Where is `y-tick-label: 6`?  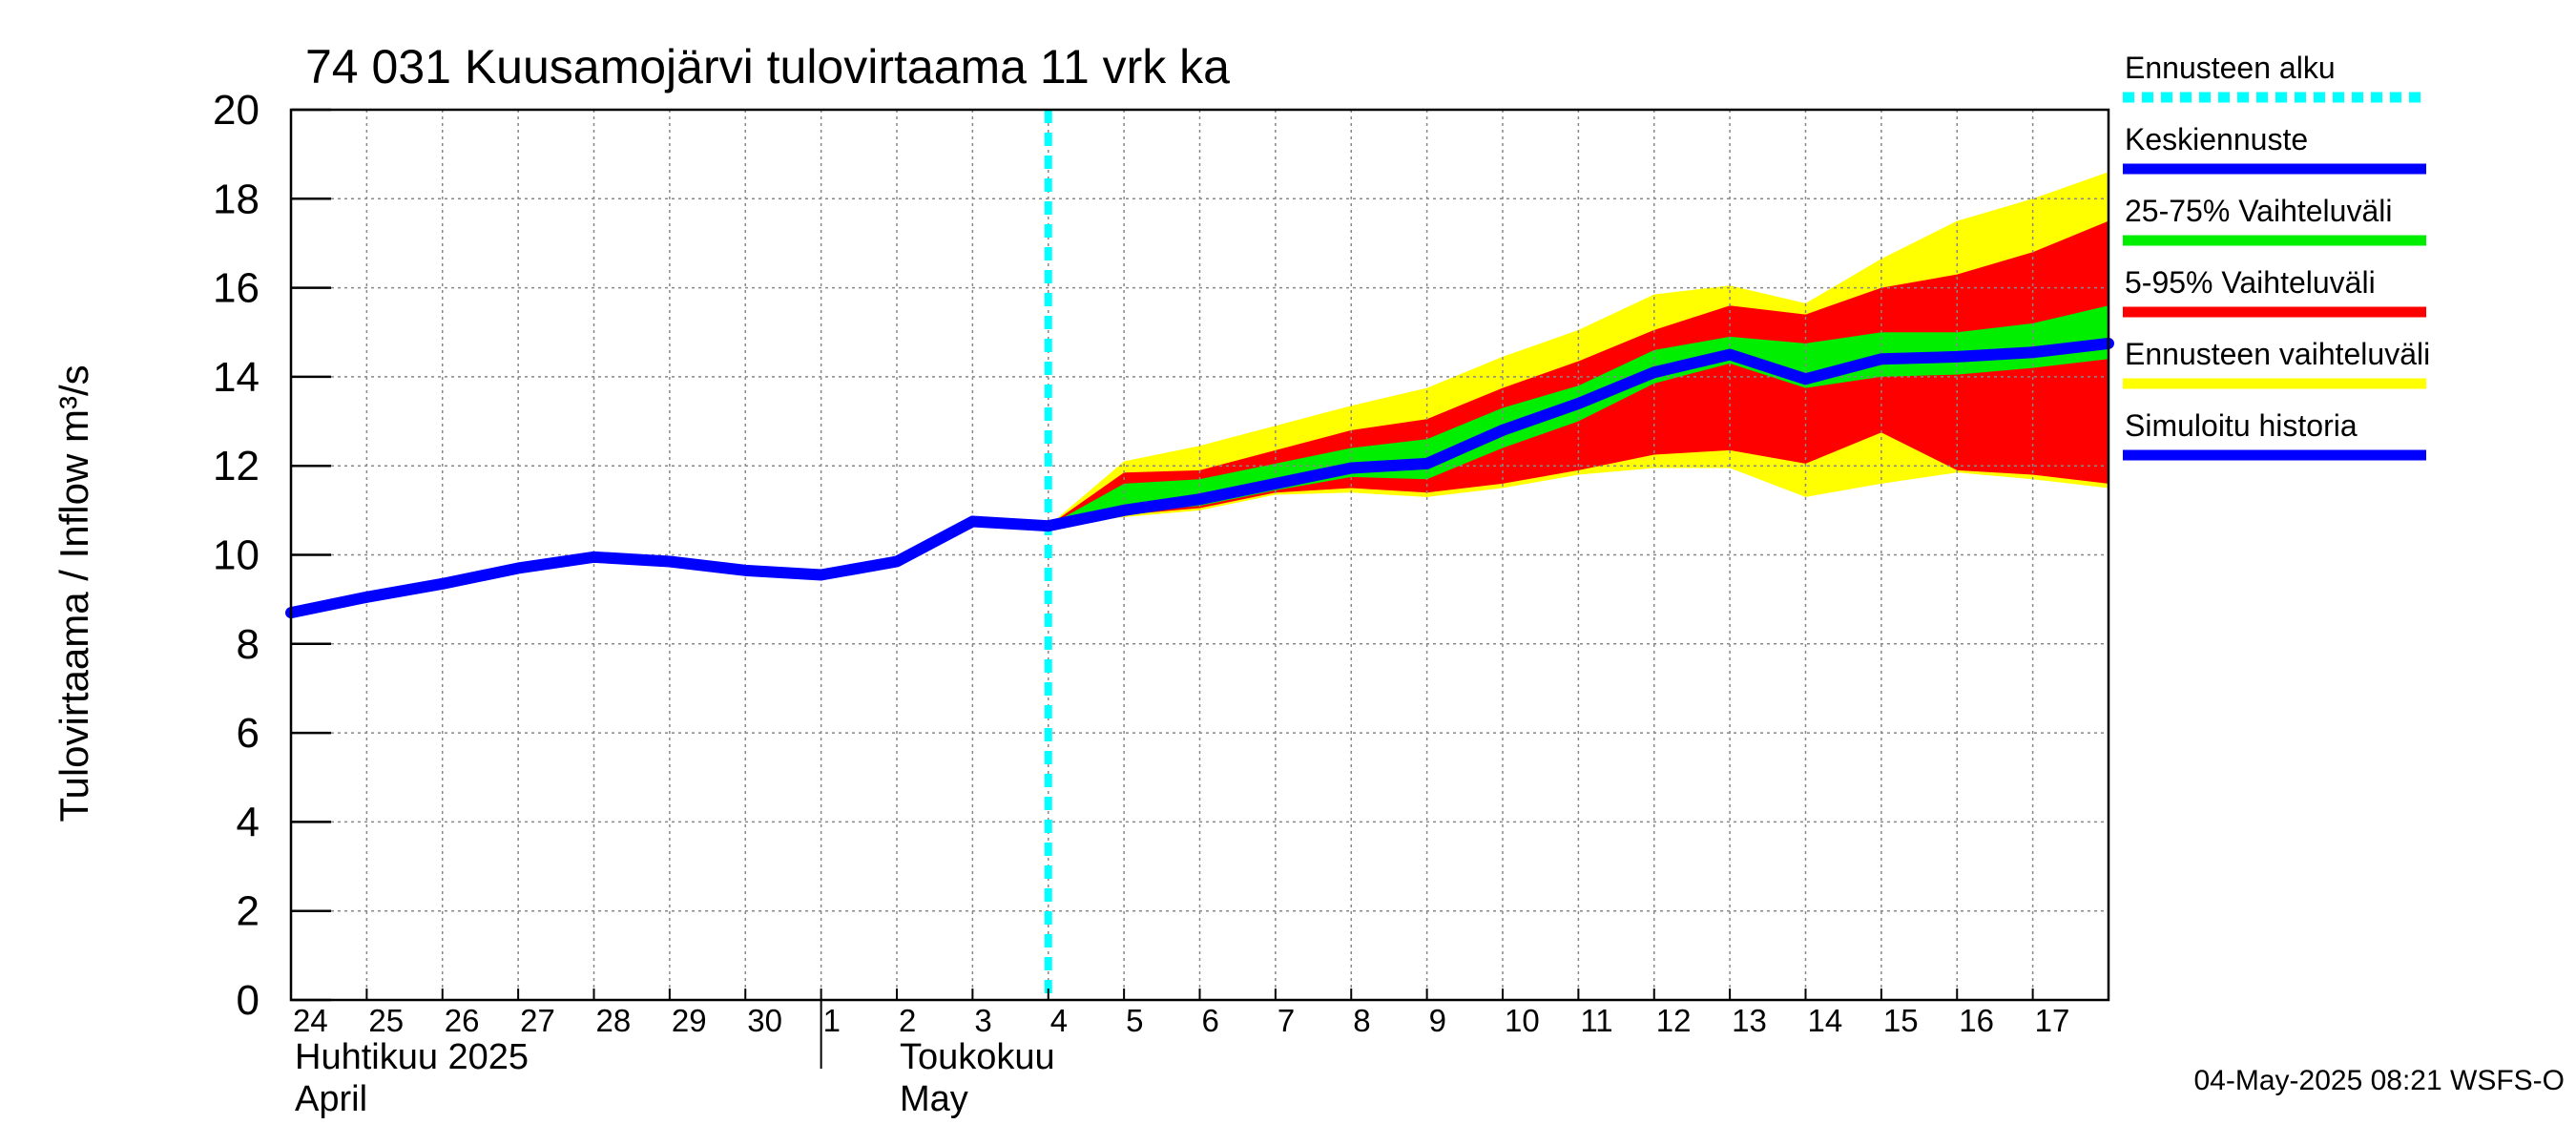 y-tick-label: 6 is located at coordinates (248, 734).